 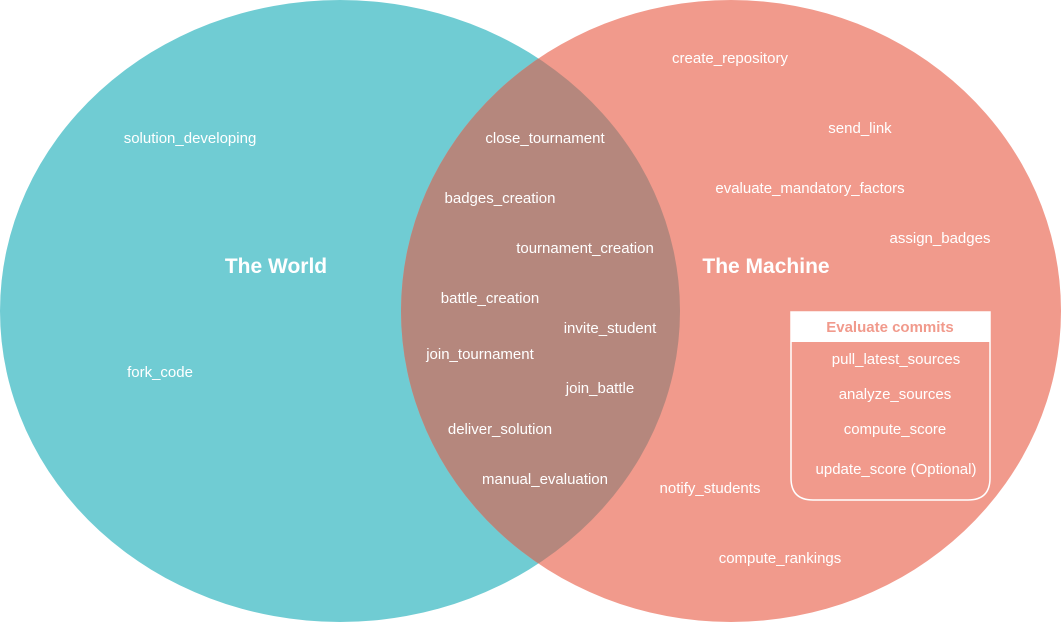 What do you see at coordinates (730, 58) in the screenshot?
I see `machine-item: create_repository` at bounding box center [730, 58].